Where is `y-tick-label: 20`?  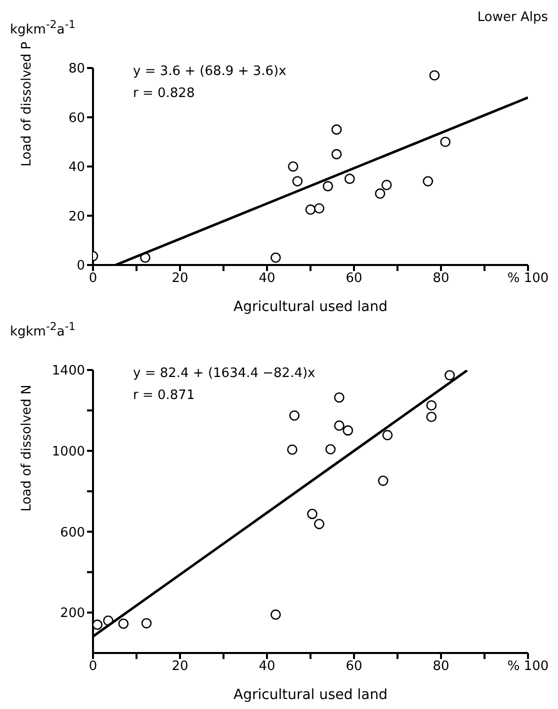
y-tick-label: 20 is located at coordinates (76, 216).